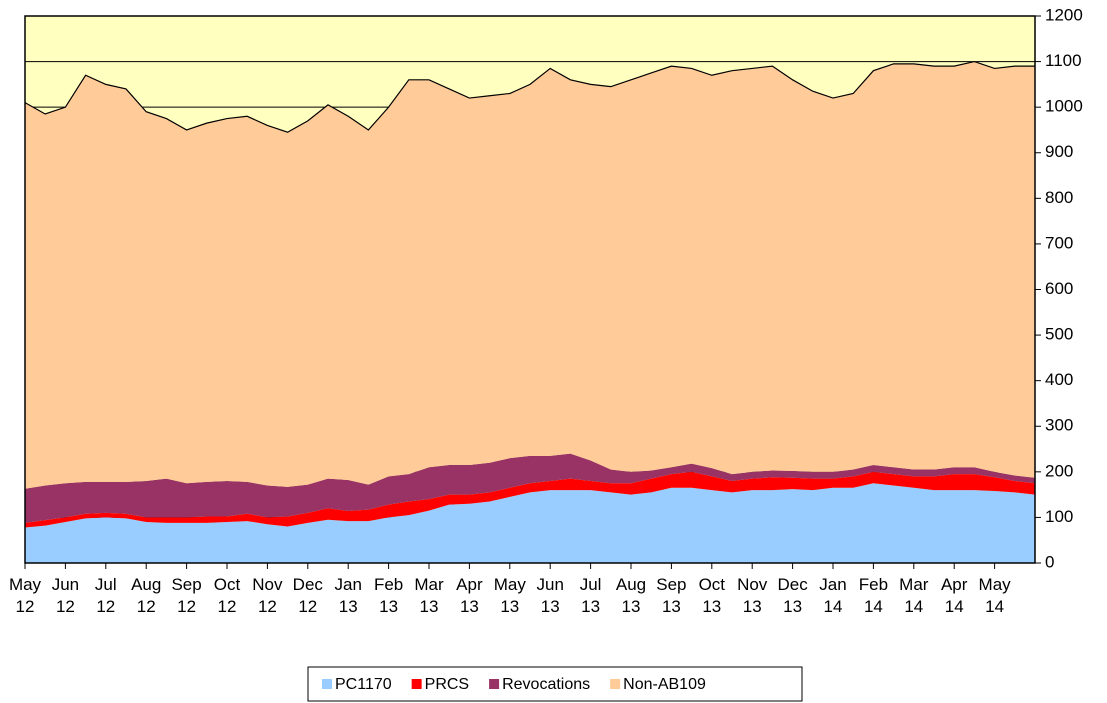  What do you see at coordinates (529, 96) in the screenshot?
I see `total-outline` at bounding box center [529, 96].